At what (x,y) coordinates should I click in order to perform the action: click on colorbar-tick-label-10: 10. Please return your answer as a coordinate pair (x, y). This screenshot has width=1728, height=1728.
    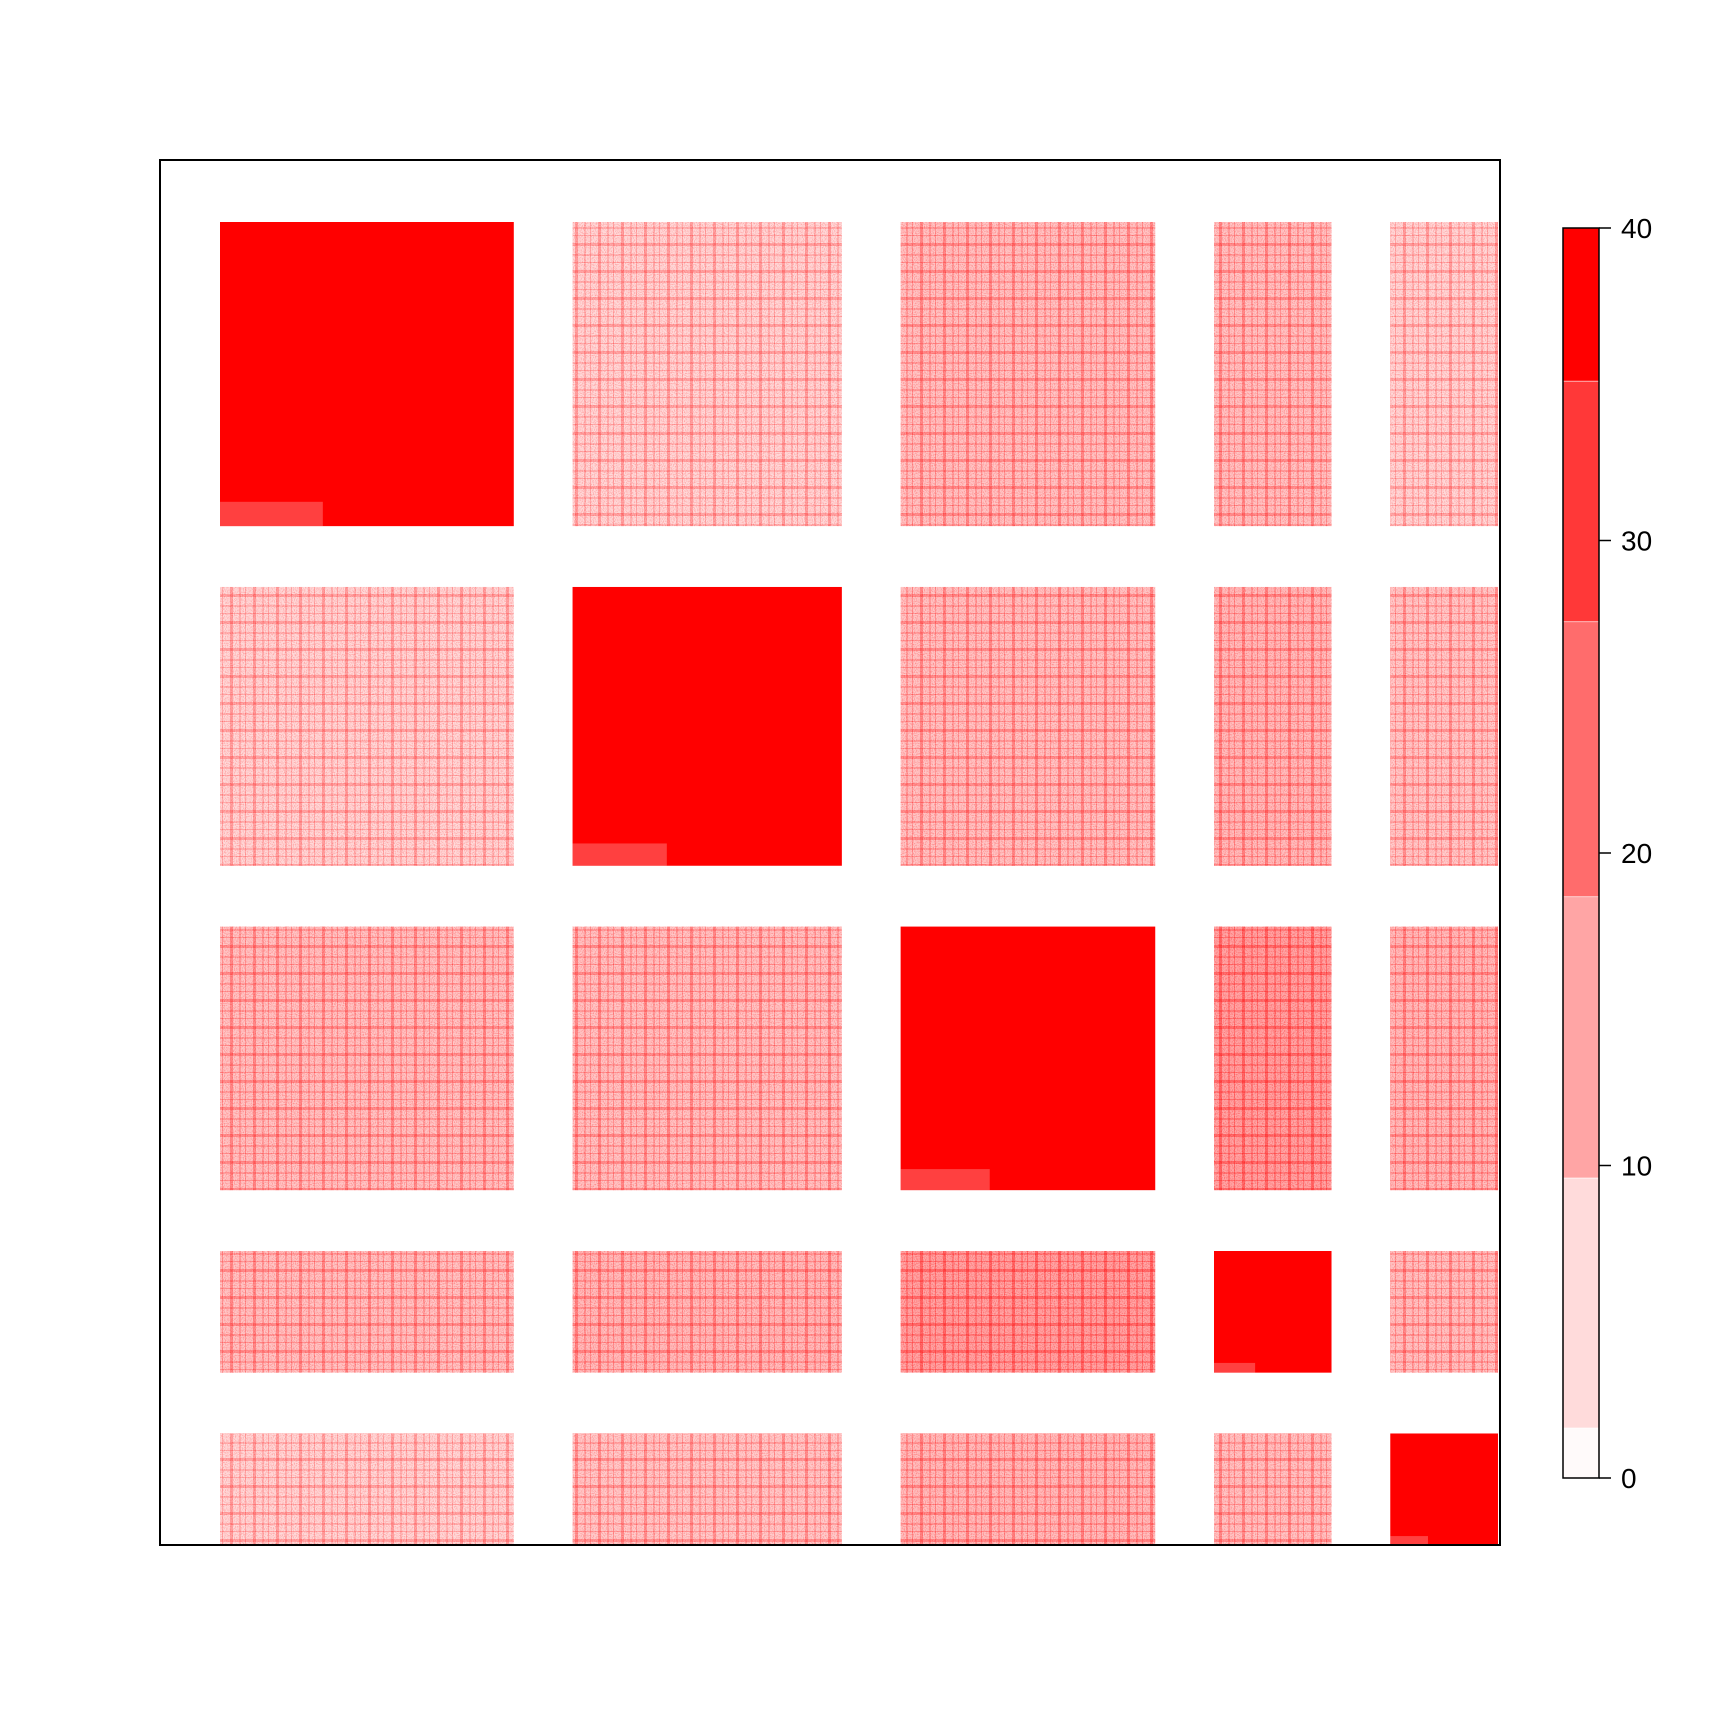
    Looking at the image, I should click on (1636, 1166).